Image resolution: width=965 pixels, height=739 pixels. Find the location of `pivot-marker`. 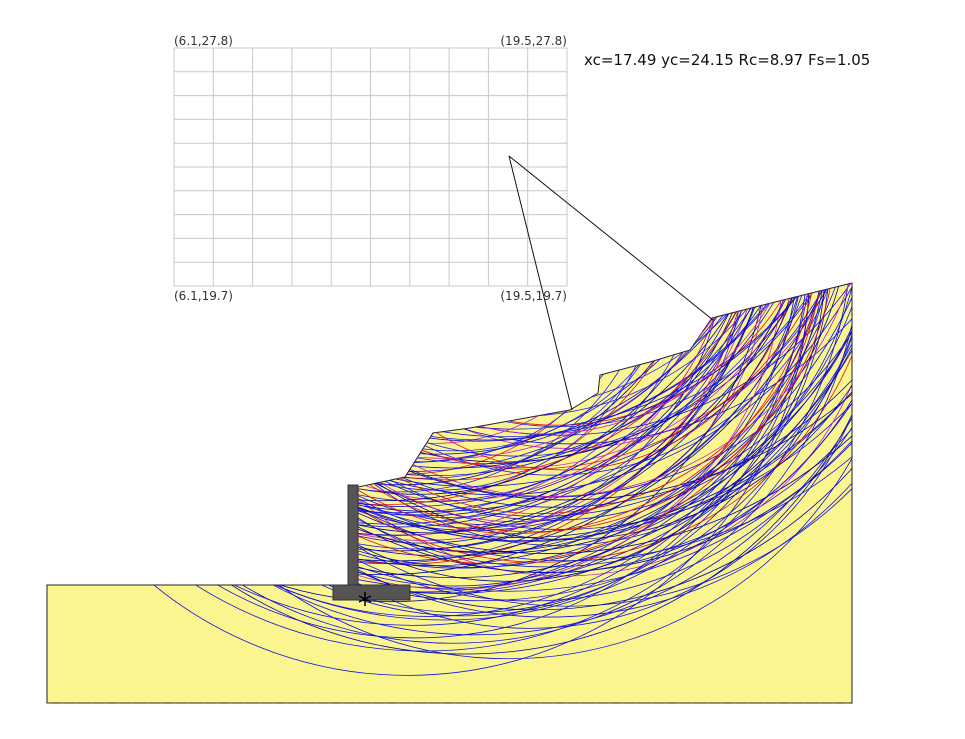

pivot-marker is located at coordinates (365, 599).